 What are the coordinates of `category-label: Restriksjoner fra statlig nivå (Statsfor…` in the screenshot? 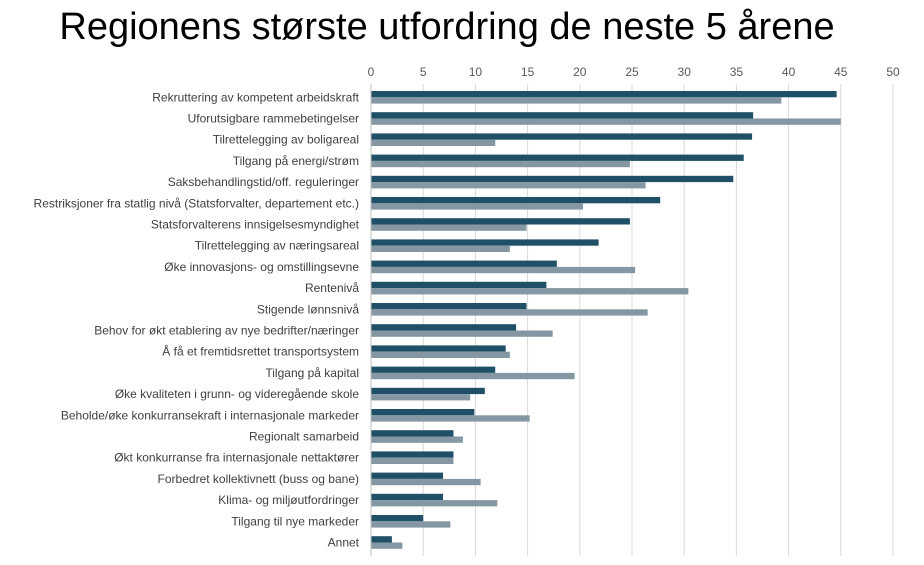 It's located at (196, 203).